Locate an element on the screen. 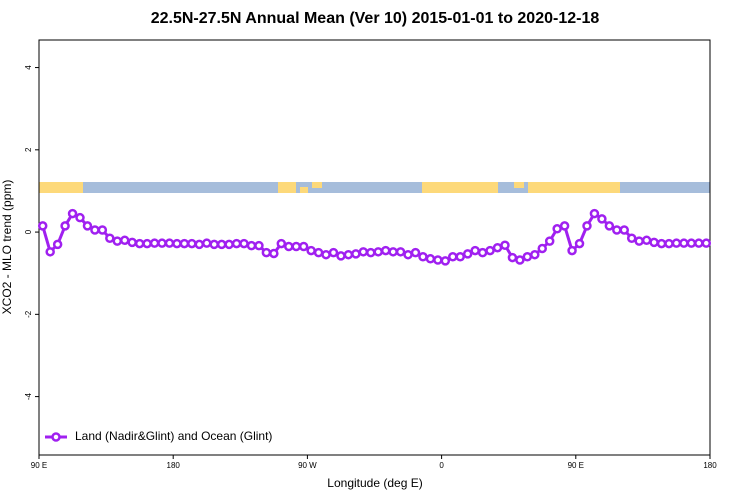 The image size is (750, 500). x-axis-label: Longitude (deg E) is located at coordinates (374, 483).